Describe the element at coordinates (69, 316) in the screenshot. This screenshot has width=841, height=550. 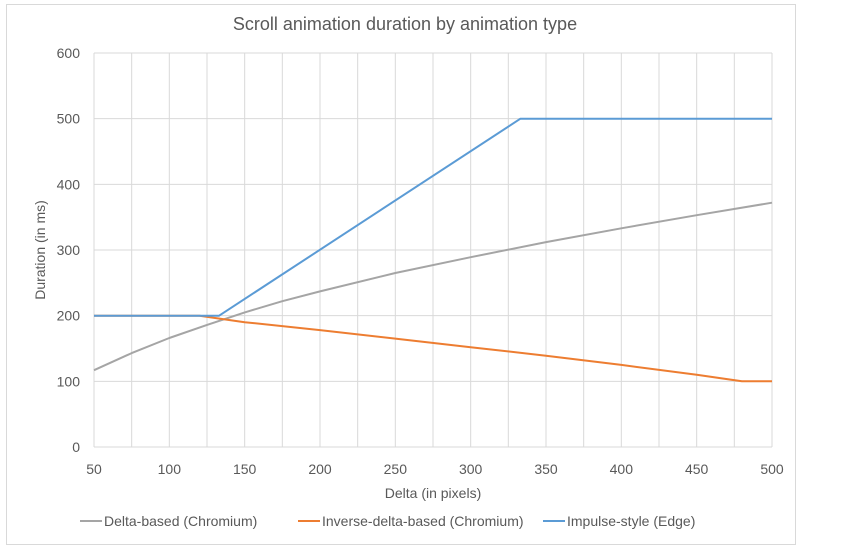
I see `y-tick-label: 200` at that location.